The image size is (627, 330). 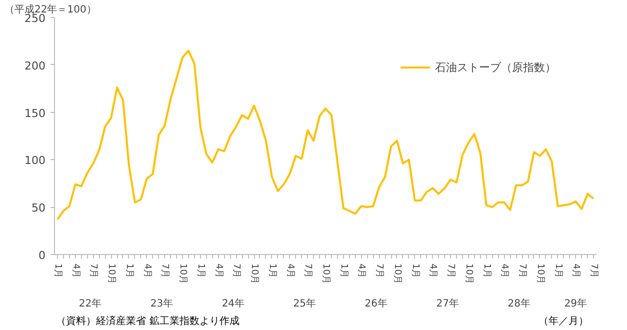 I want to click on x-axis-title: （年／月）, so click(x=563, y=321).